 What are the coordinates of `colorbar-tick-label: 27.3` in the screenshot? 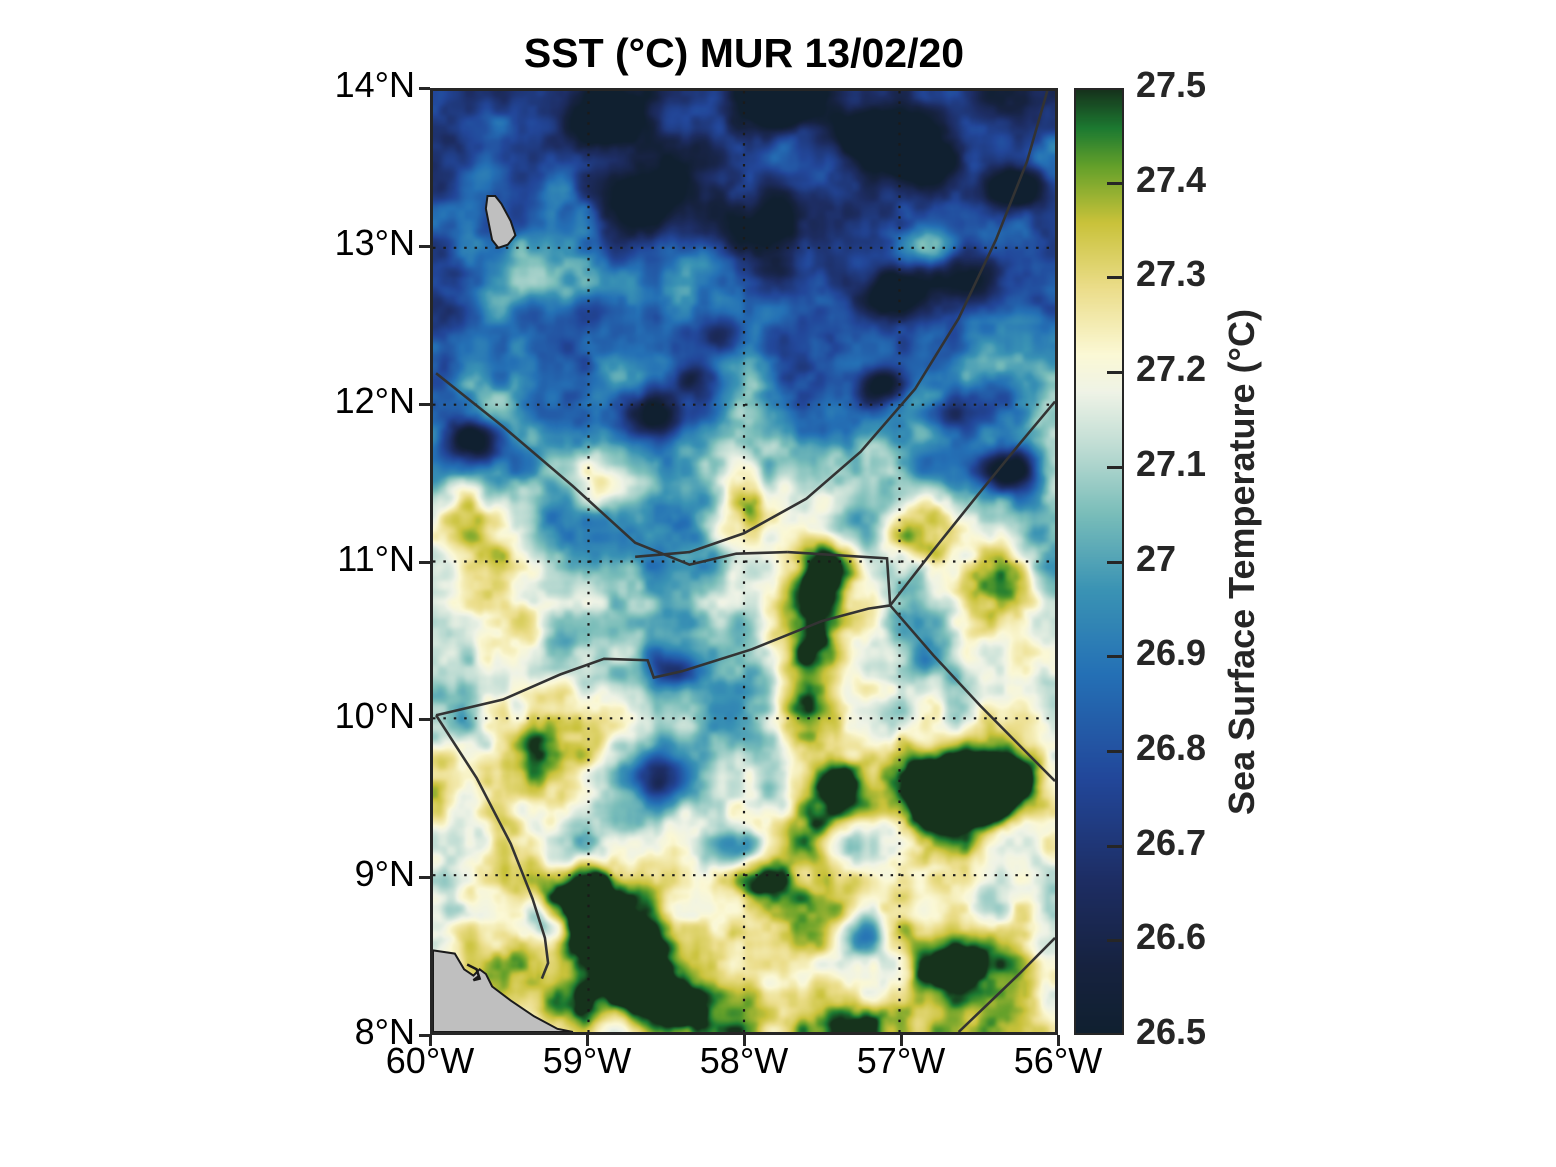 It's located at (1171, 274).